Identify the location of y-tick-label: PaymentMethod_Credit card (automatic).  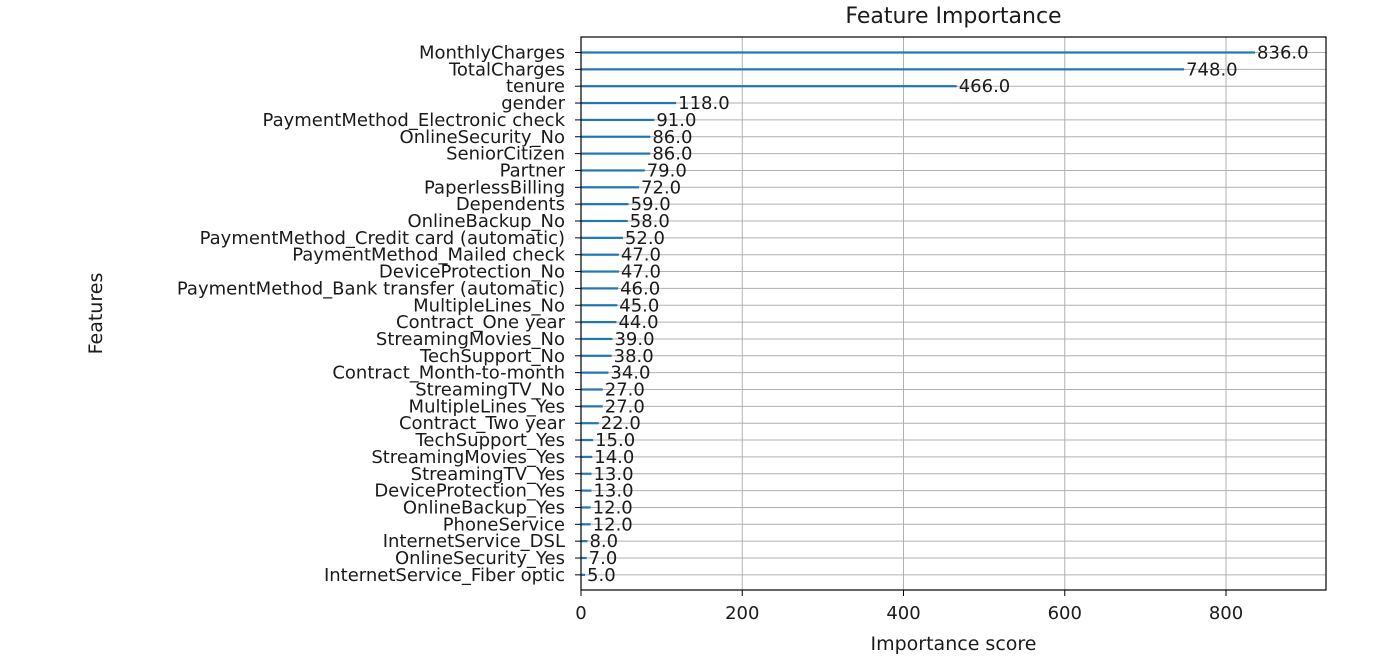
(382, 238).